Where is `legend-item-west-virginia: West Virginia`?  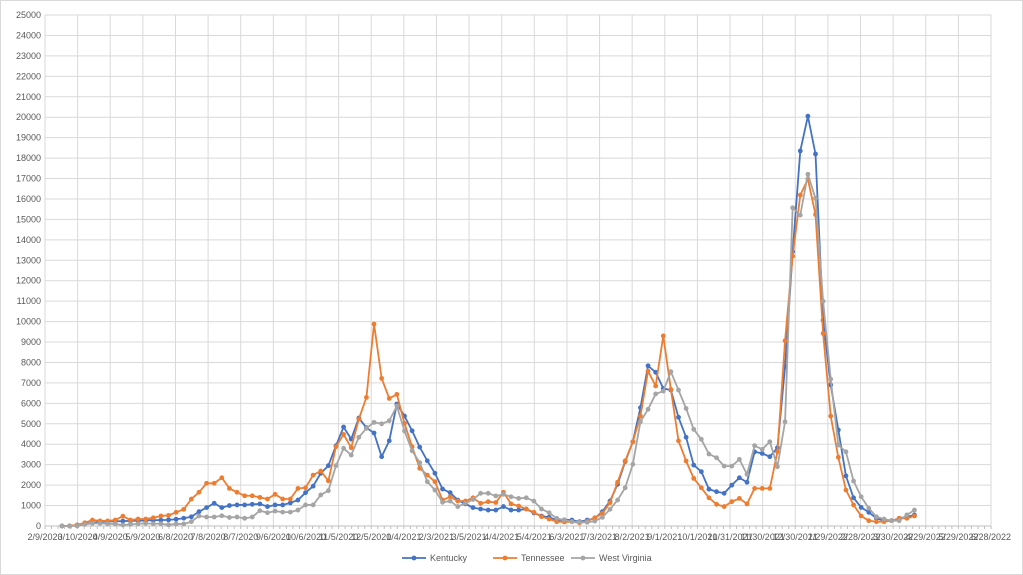
legend-item-west-virginia: West Virginia is located at coordinates (611, 558).